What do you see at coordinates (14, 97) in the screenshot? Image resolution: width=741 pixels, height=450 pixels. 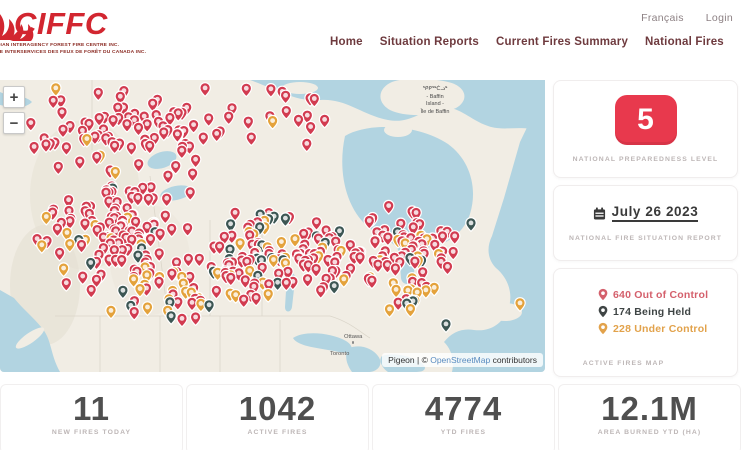 I see `zoom-in-button: +` at bounding box center [14, 97].